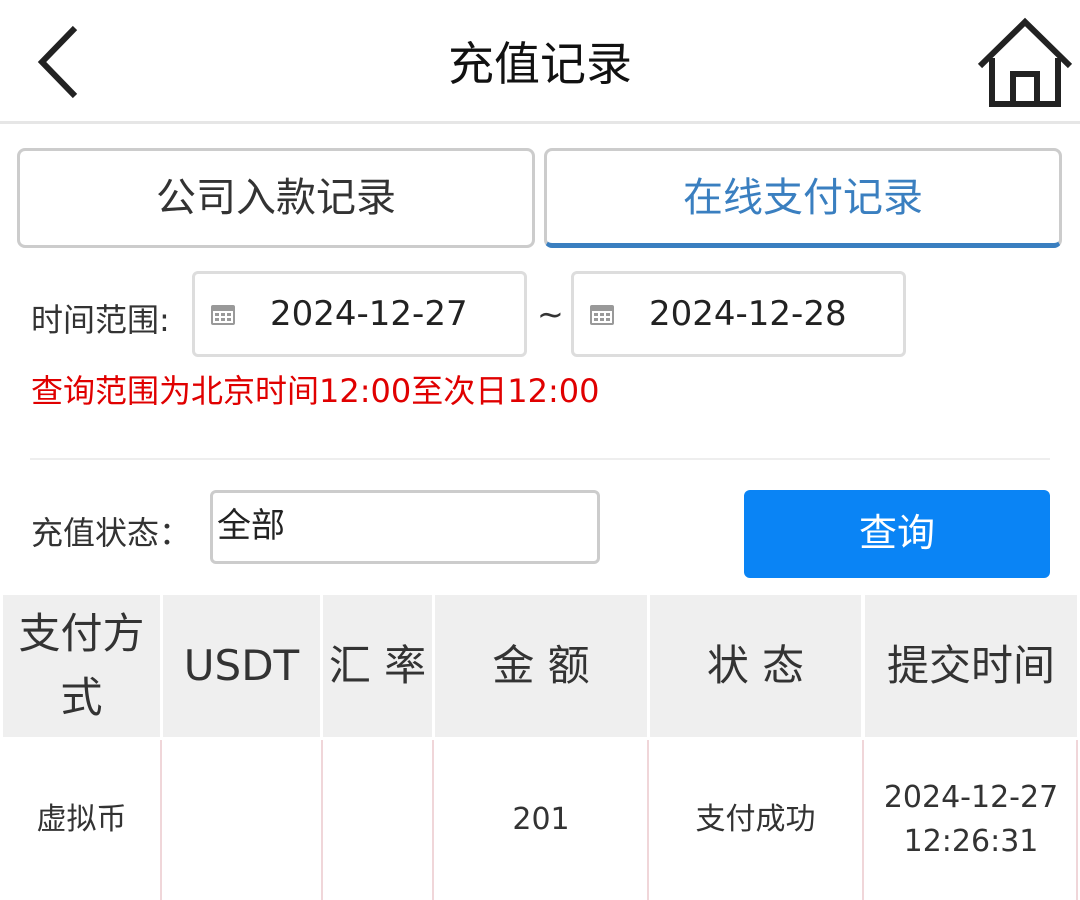  I want to click on end-date-input: 2024-12-28, so click(738, 314).